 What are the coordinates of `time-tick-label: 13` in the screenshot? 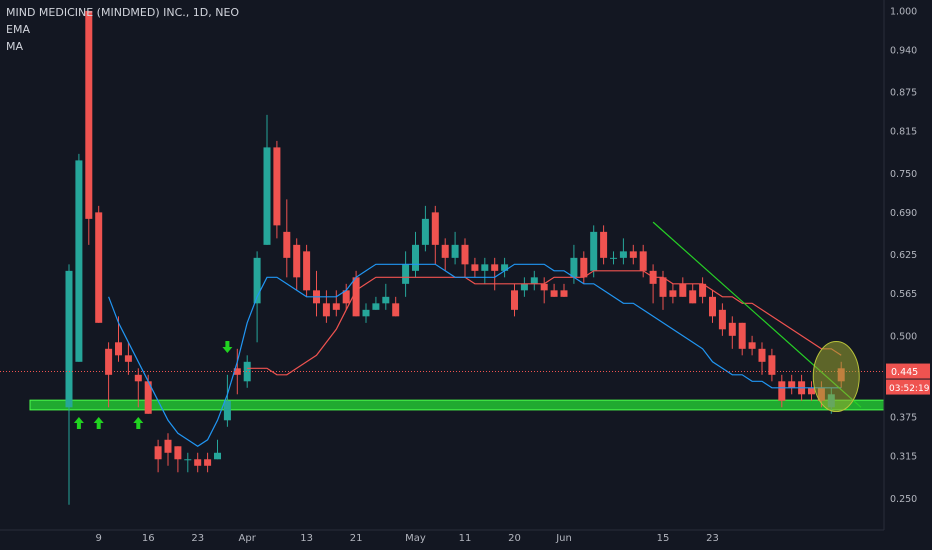 It's located at (306, 538).